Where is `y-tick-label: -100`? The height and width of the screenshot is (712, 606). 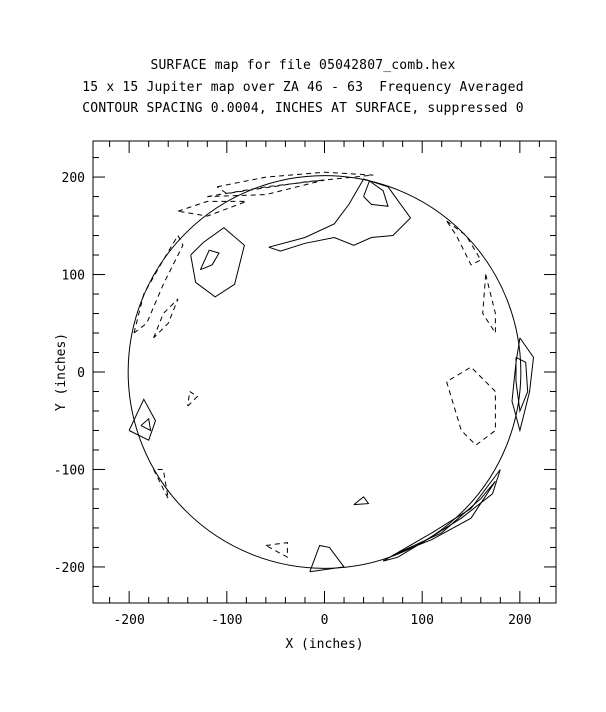
y-tick-label: -100 is located at coordinates (69, 470).